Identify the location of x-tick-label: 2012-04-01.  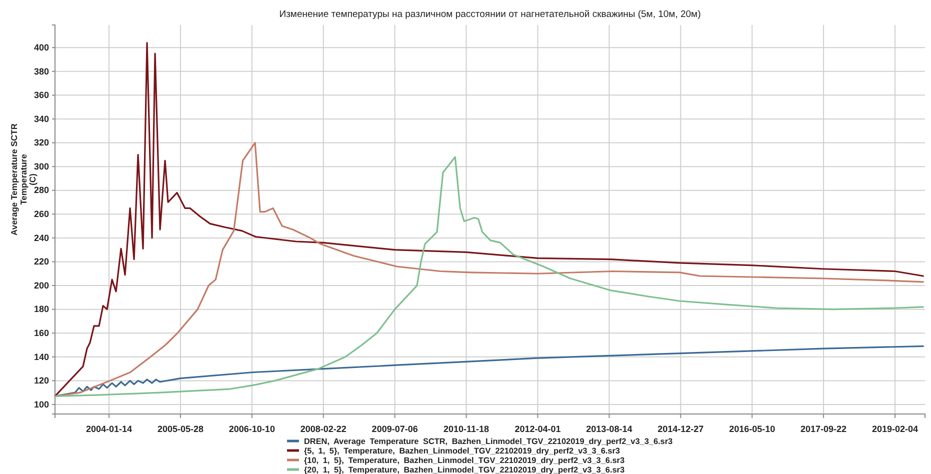
(537, 429).